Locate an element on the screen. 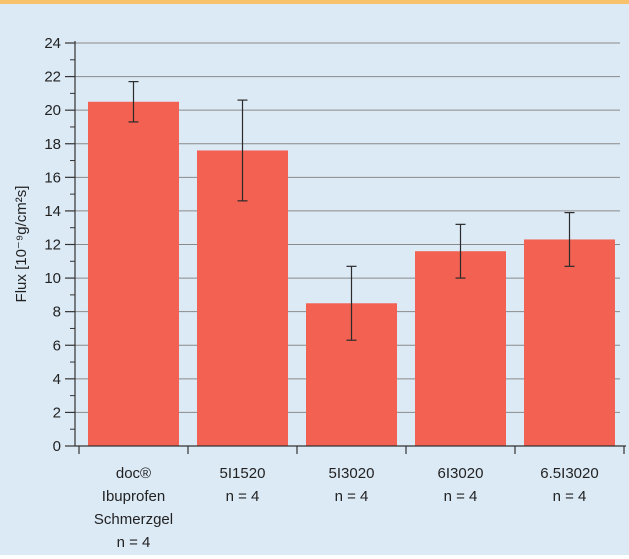  y-tick-label: 20 is located at coordinates (52, 110).